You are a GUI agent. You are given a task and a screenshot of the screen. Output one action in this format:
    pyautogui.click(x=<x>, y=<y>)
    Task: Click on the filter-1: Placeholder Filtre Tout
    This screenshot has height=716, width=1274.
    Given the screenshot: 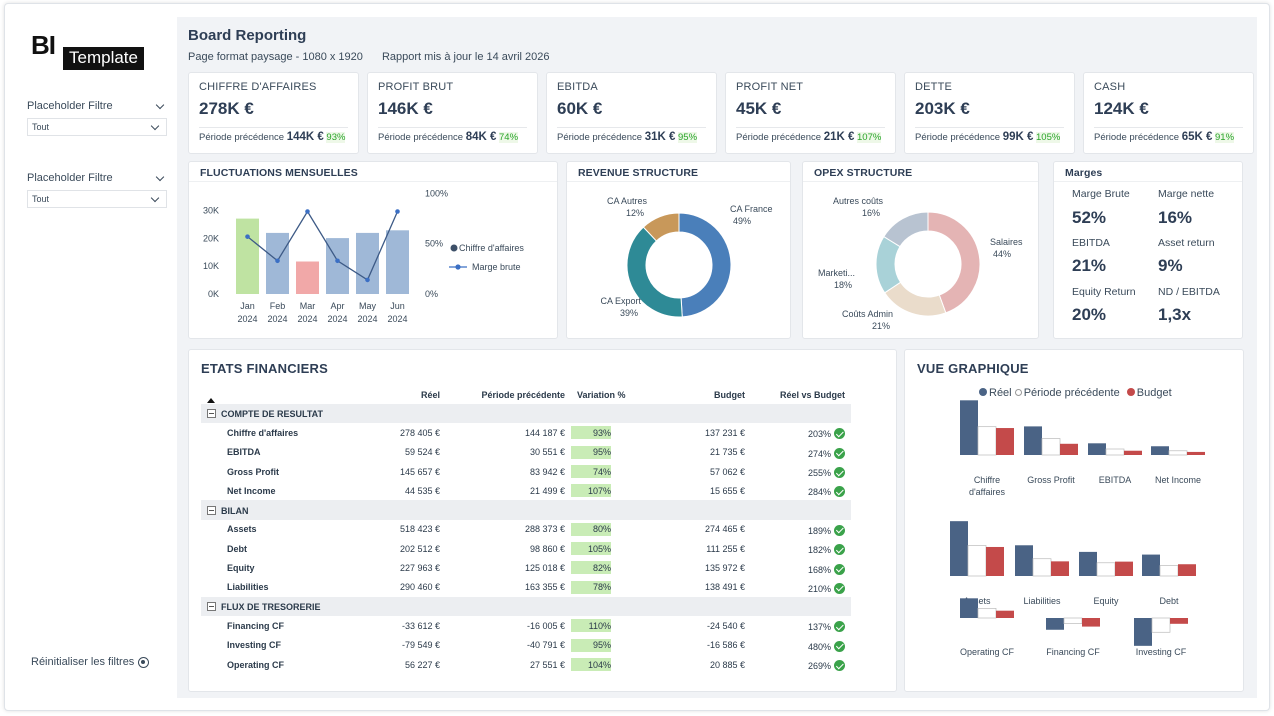 What is the action you would take?
    pyautogui.click(x=97, y=118)
    